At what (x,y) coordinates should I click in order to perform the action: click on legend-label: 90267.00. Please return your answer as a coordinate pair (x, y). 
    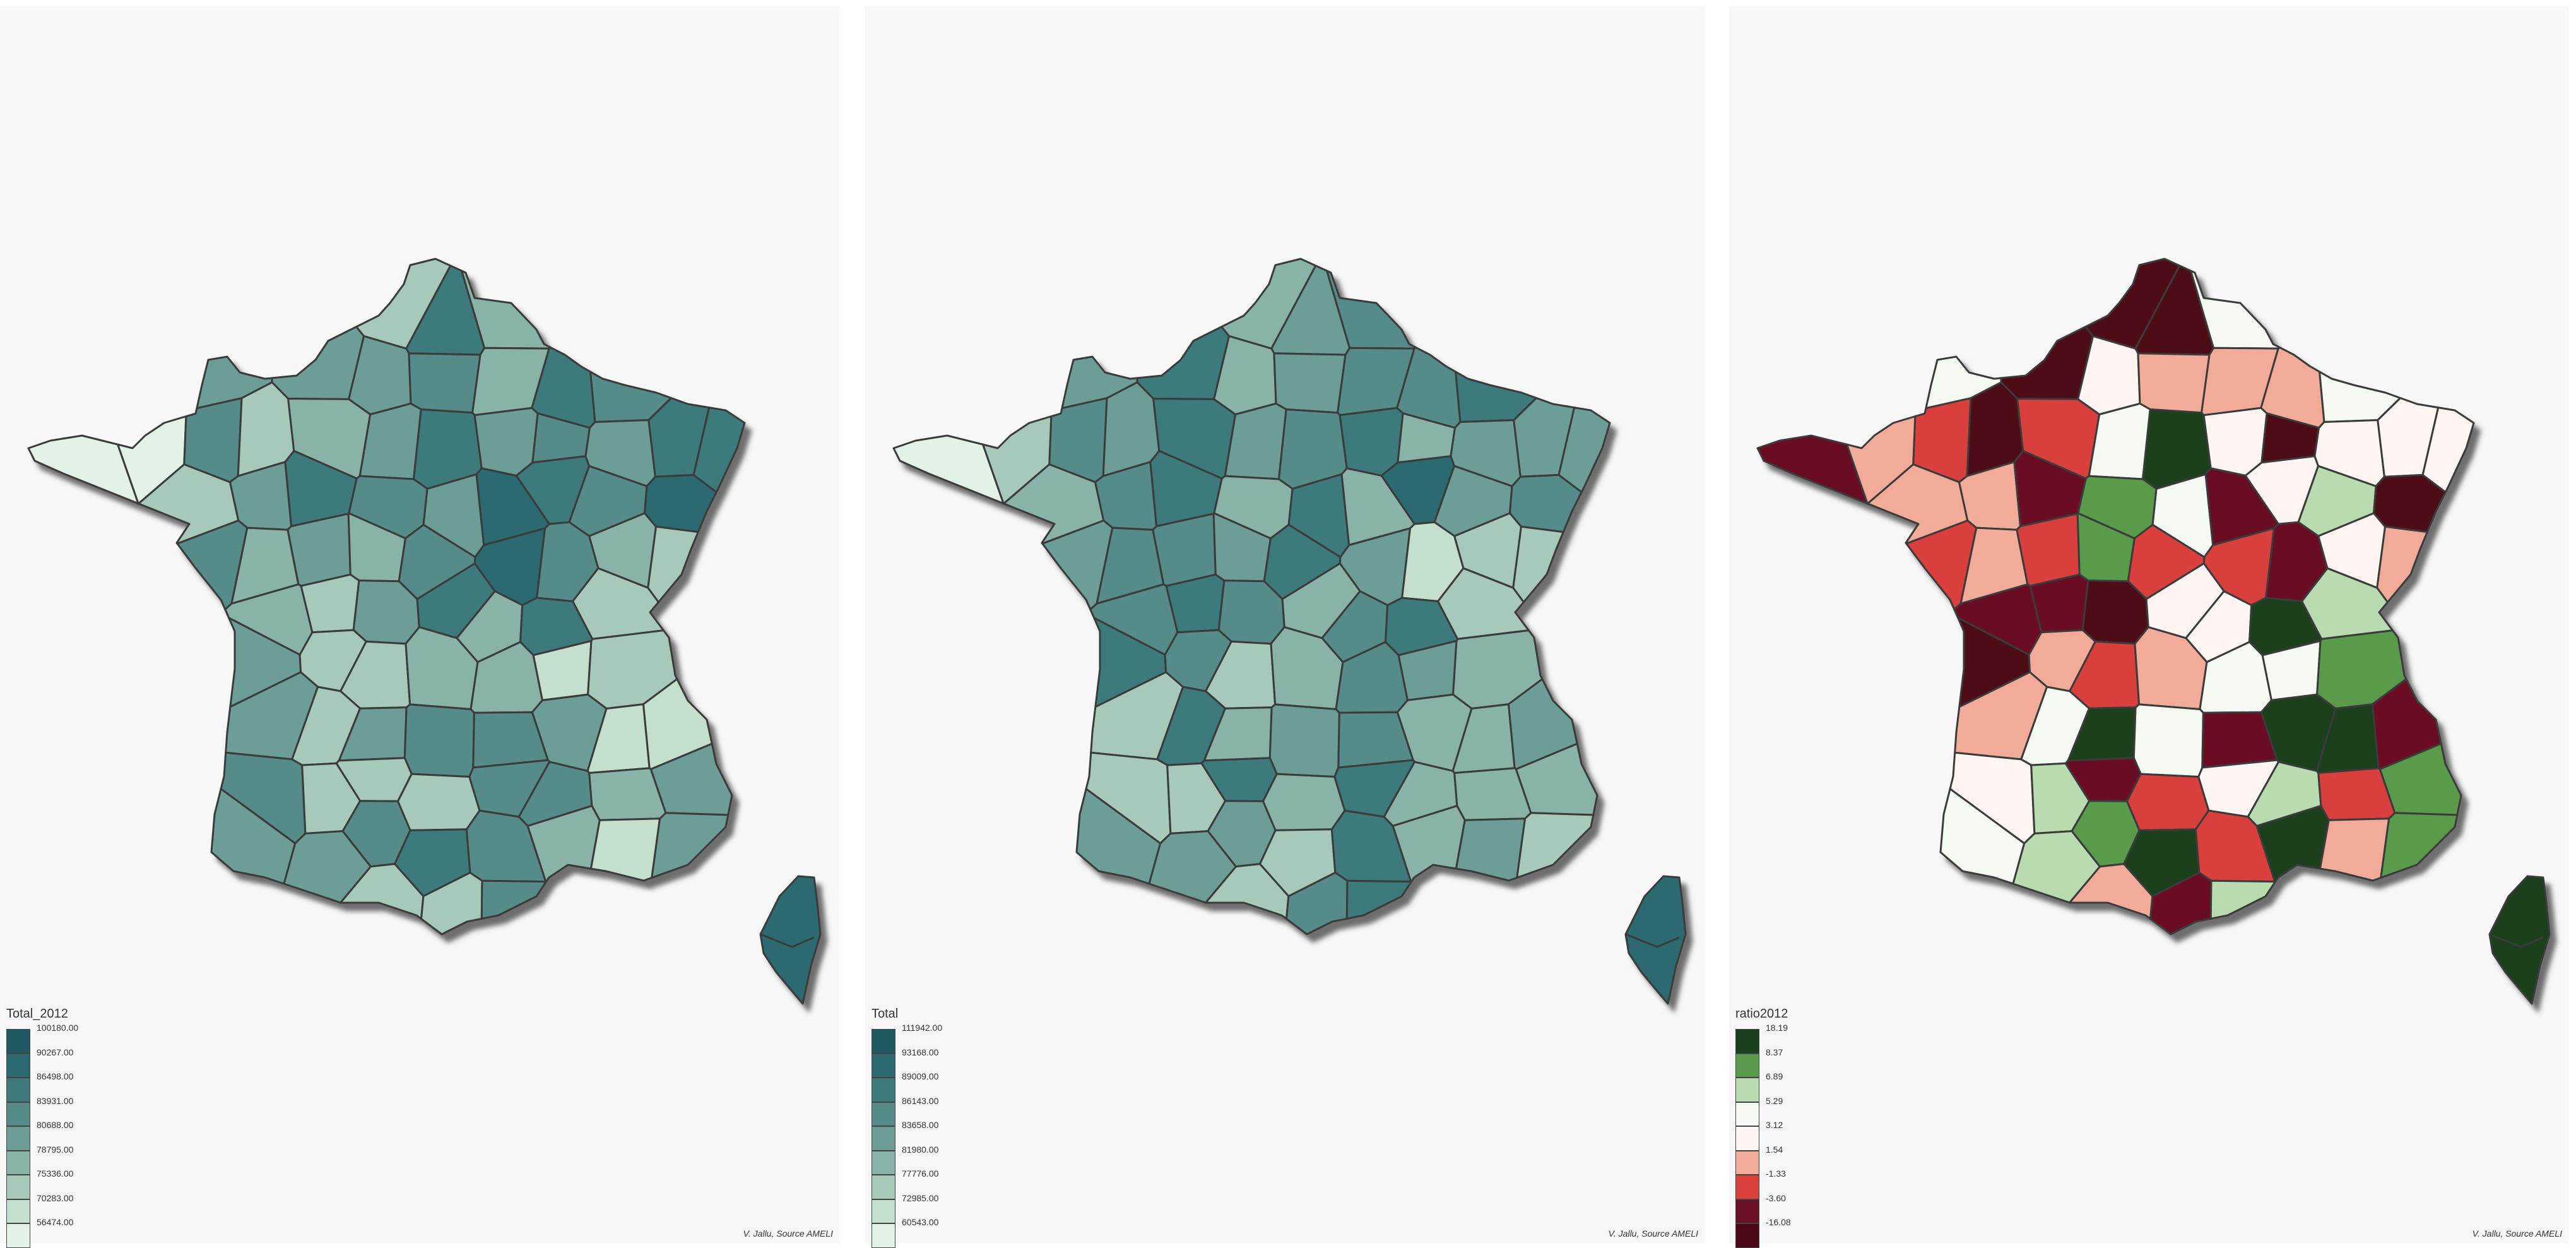
    Looking at the image, I should click on (55, 1052).